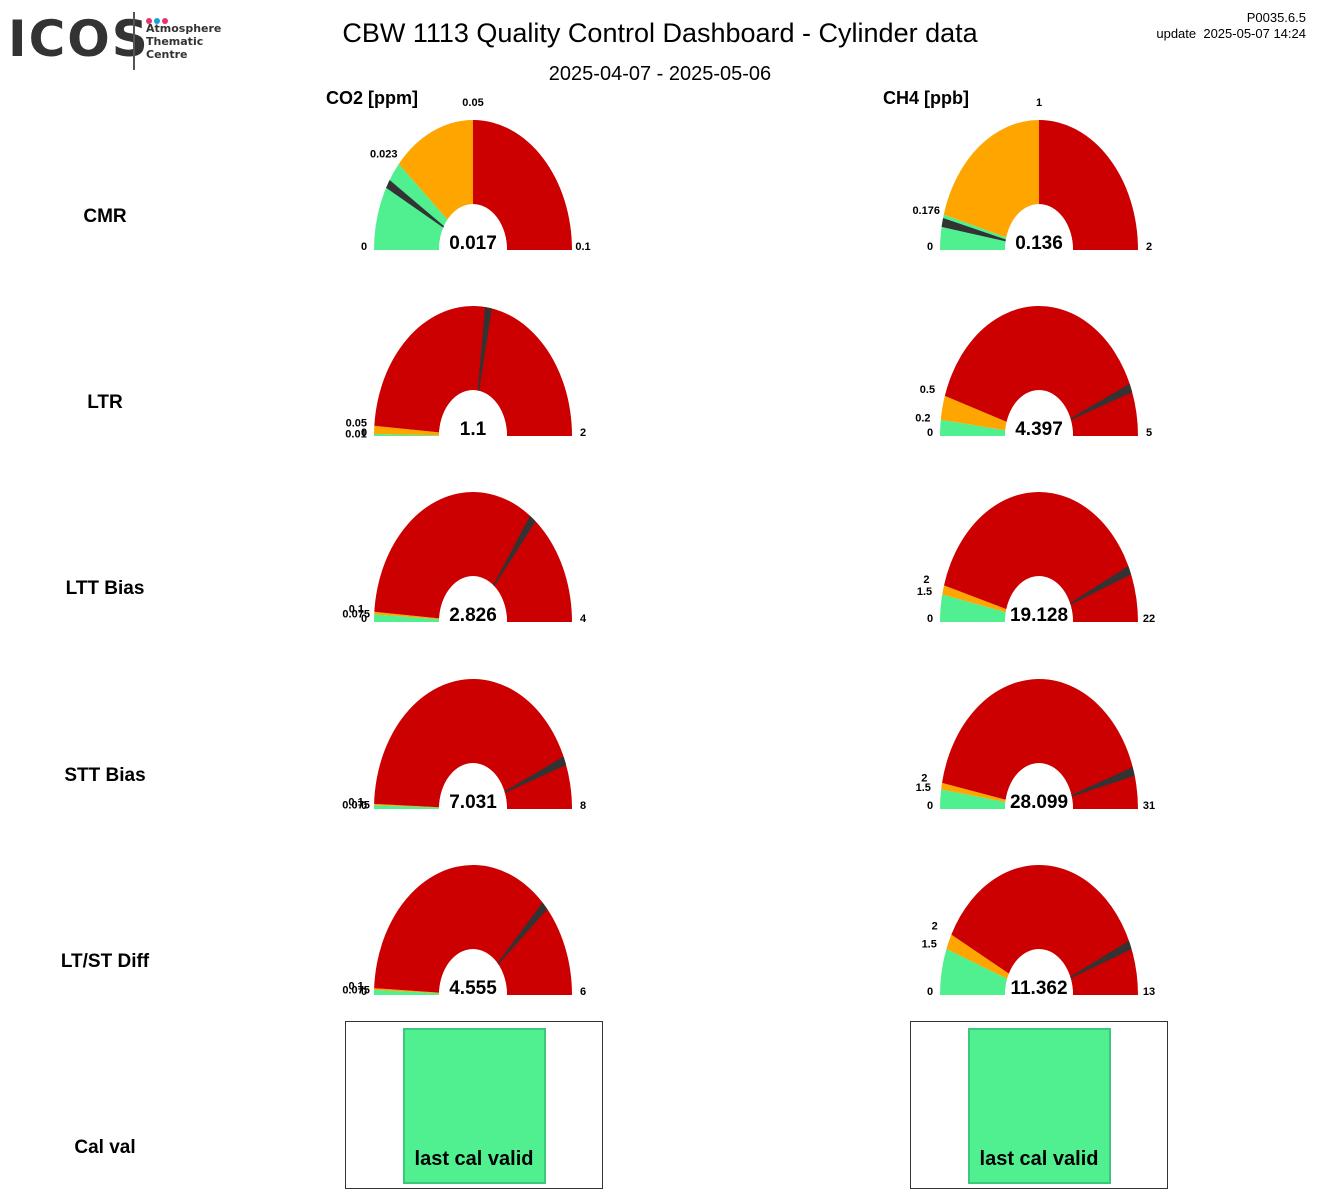  What do you see at coordinates (473, 227) in the screenshot?
I see `gauge-hub-cmr-co2-ppm-` at bounding box center [473, 227].